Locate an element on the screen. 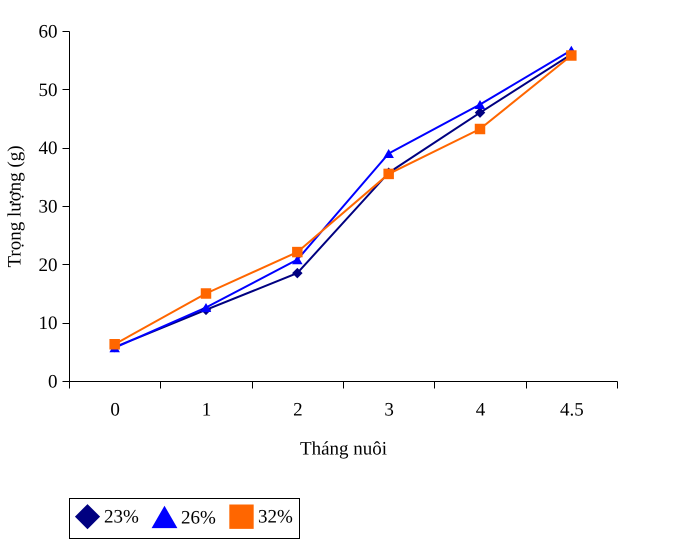  y-tick-label: 60 is located at coordinates (48, 32).